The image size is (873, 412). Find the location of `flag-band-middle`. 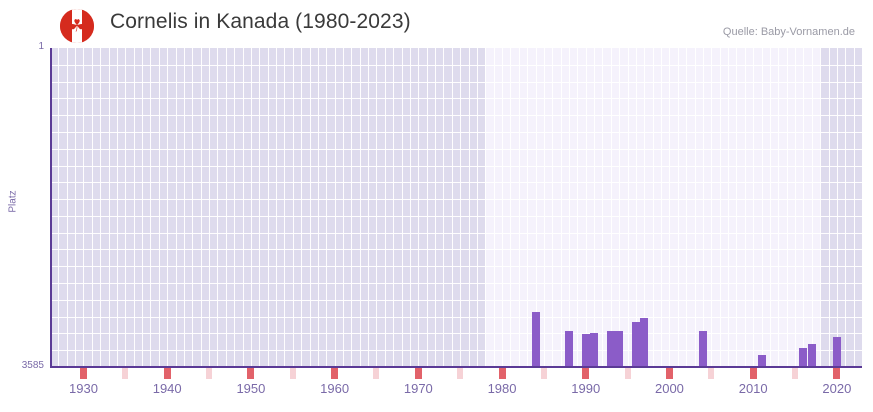

flag-band-middle is located at coordinates (77, 26).